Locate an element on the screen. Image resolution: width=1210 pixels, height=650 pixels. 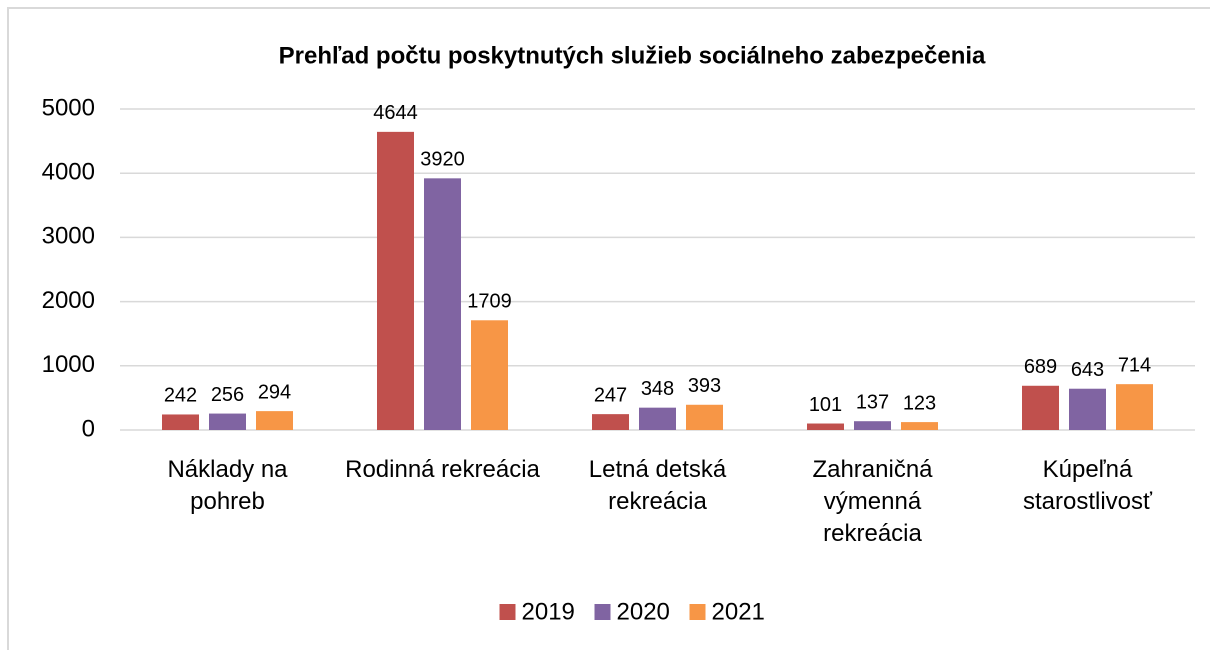
data-label: 348 is located at coordinates (657, 389).